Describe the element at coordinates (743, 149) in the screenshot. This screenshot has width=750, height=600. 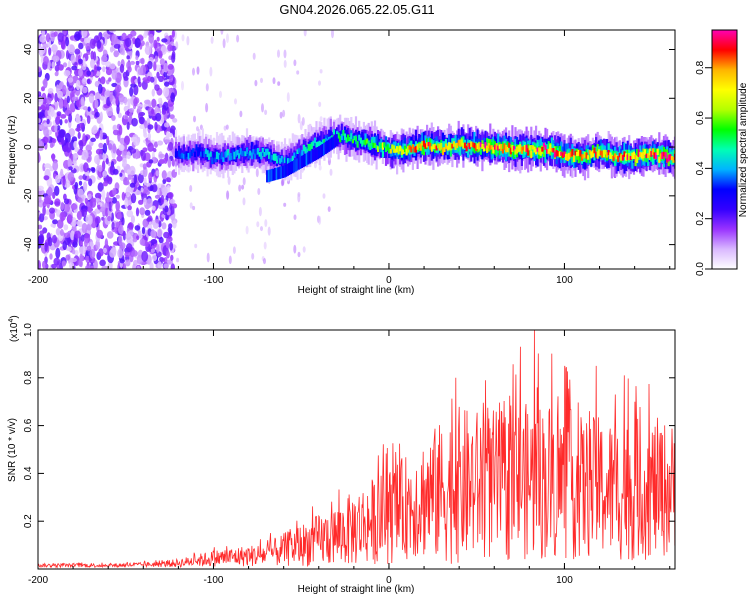
I see `colorbar-label: Normalized spectral amplitude` at that location.